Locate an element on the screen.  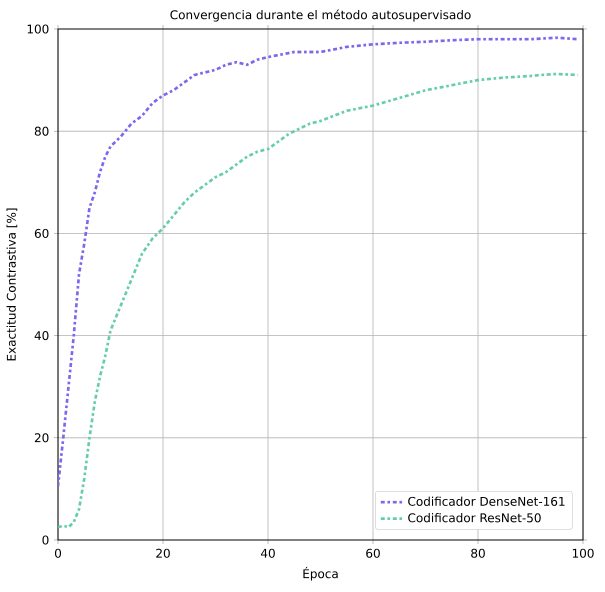
y-tick-label: 80 is located at coordinates (41, 131).